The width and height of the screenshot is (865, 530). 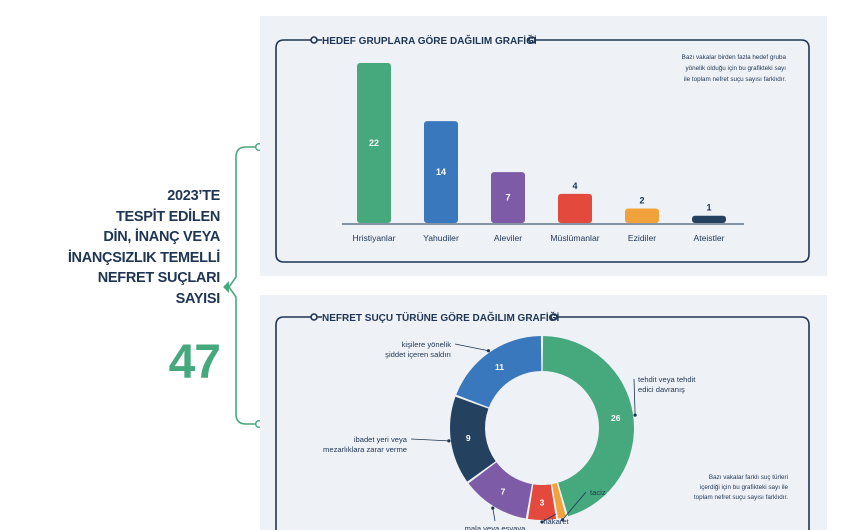 I want to click on headline-line: DİN, İNANÇ VEYA, so click(x=161, y=237).